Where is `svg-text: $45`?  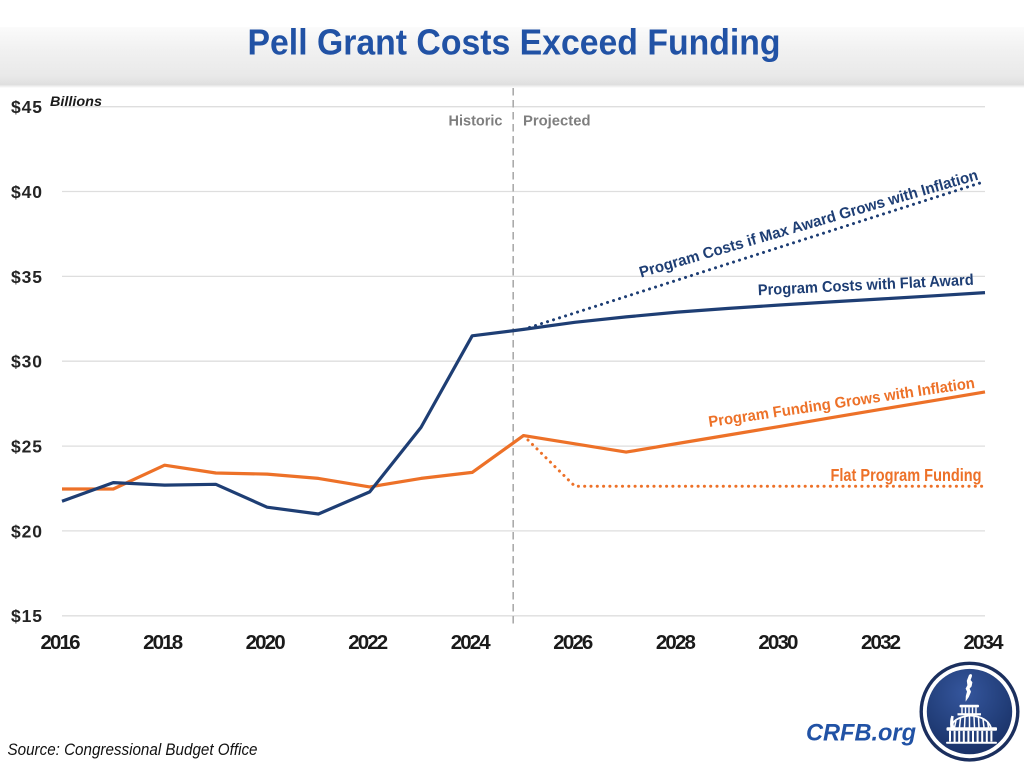 svg-text: $45 is located at coordinates (26, 107).